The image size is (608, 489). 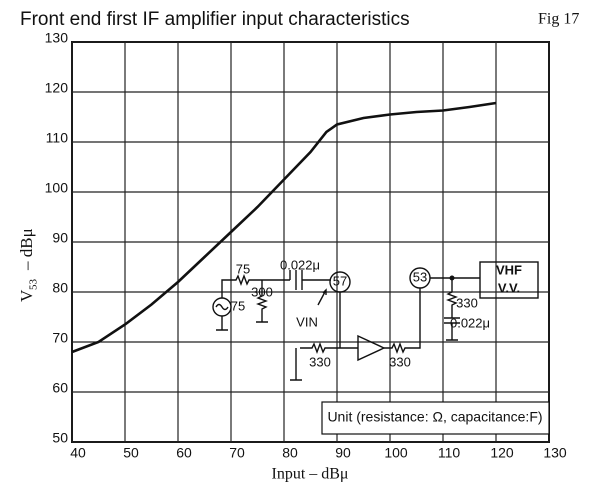 What do you see at coordinates (60, 438) in the screenshot?
I see `y-tick-label: 50` at bounding box center [60, 438].